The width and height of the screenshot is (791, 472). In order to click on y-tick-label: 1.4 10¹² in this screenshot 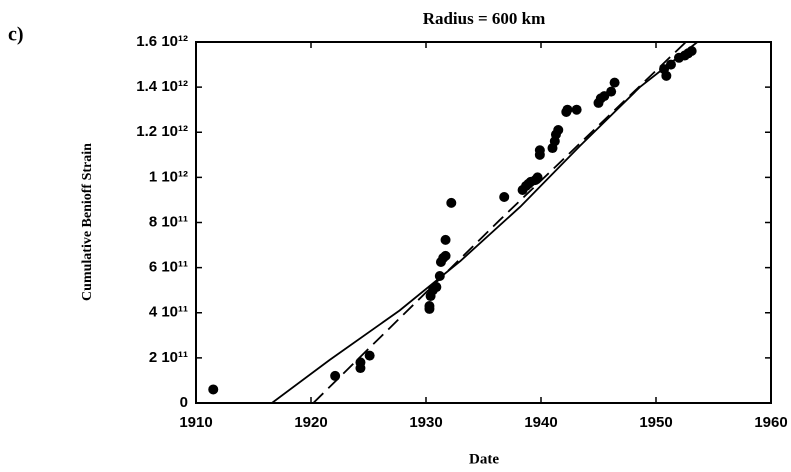, I will do `click(162, 86)`.